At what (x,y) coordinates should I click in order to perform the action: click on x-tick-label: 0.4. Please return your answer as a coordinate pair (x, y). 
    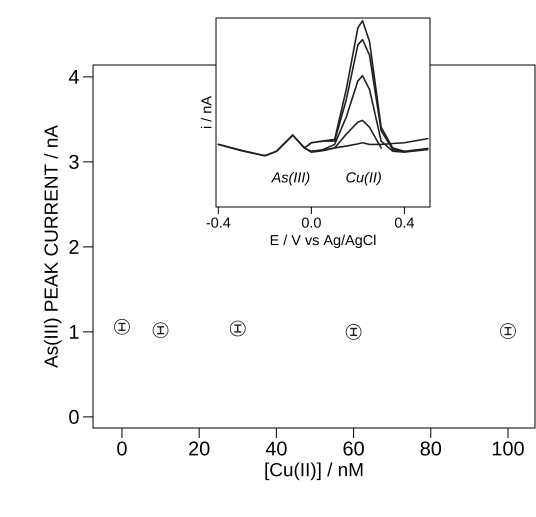
    Looking at the image, I should click on (404, 223).